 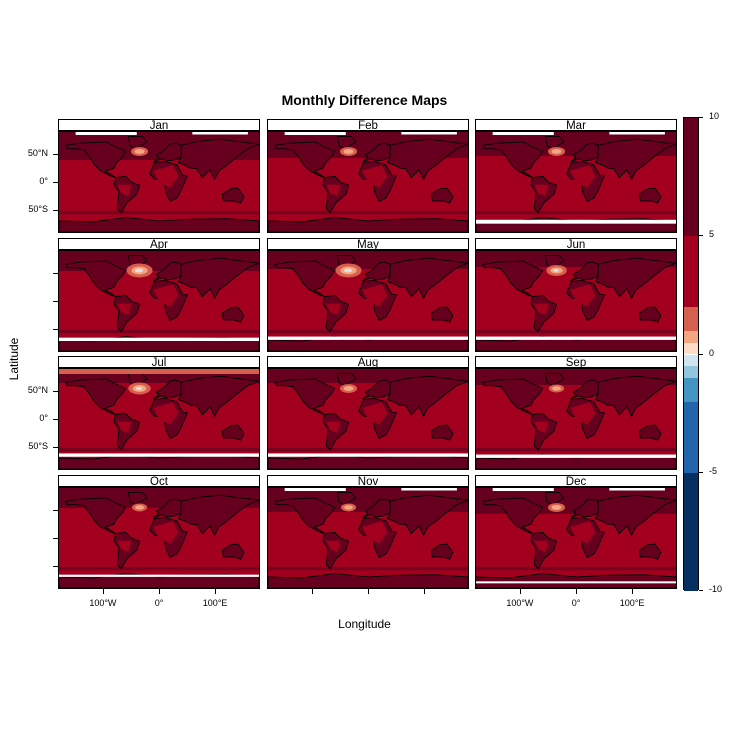 I want to click on map-panel-jan: Jan, so click(x=159, y=176).